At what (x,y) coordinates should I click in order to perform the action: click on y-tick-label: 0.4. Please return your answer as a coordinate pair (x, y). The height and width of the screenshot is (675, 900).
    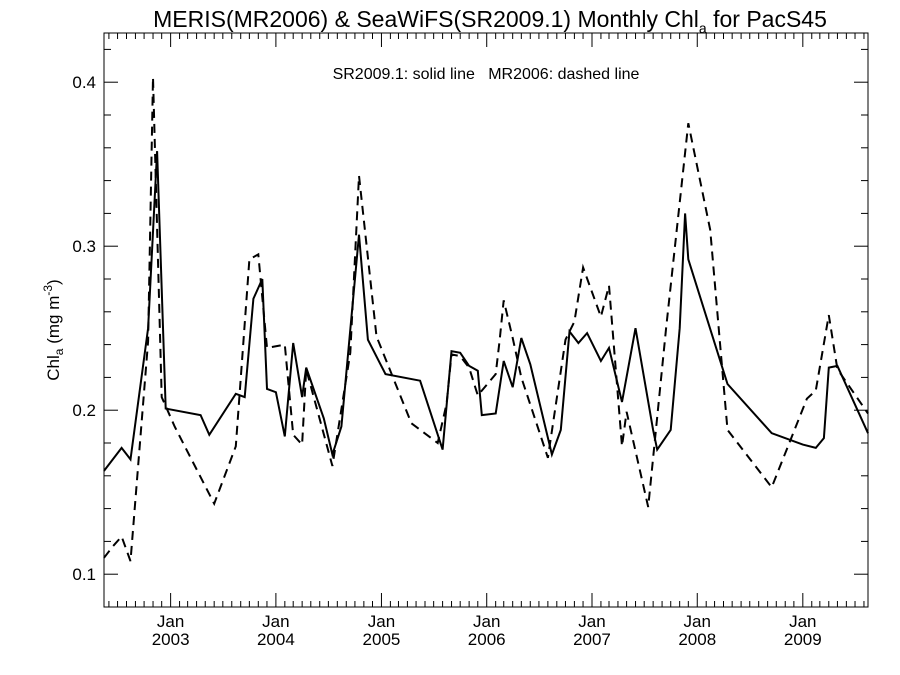
    Looking at the image, I should click on (84, 82).